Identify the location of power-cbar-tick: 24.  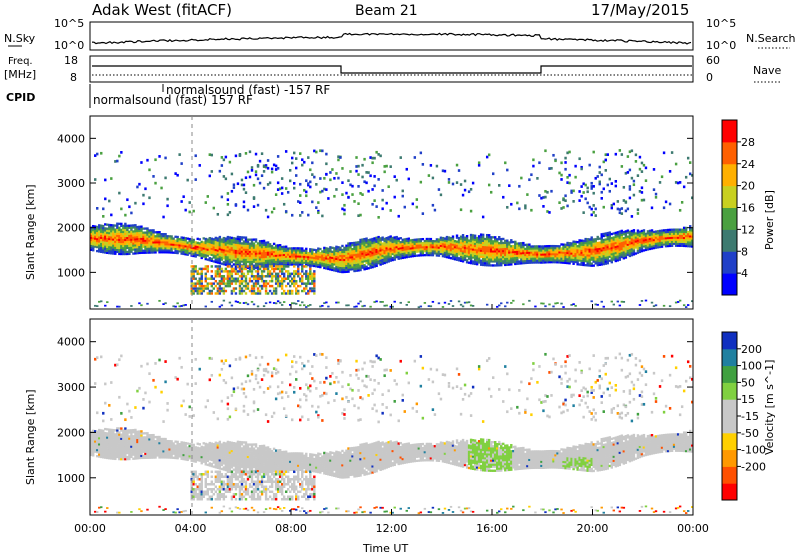
(748, 164).